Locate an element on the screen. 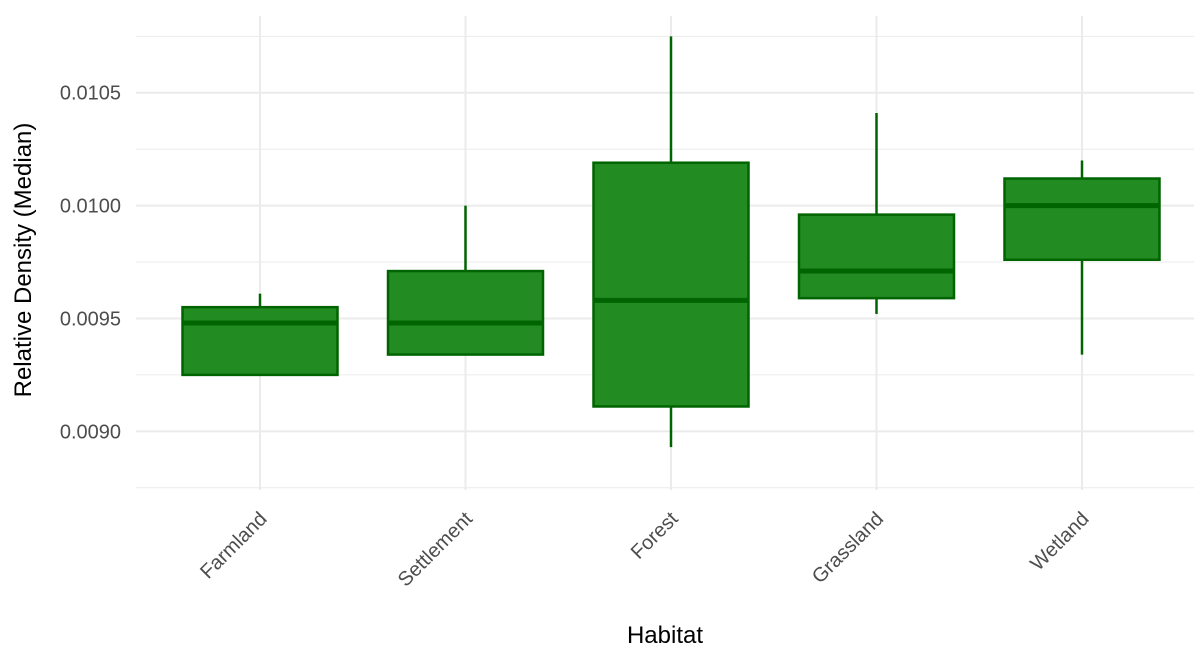 The width and height of the screenshot is (1194, 647). y-tick-label: 0.0100 is located at coordinates (90, 207).